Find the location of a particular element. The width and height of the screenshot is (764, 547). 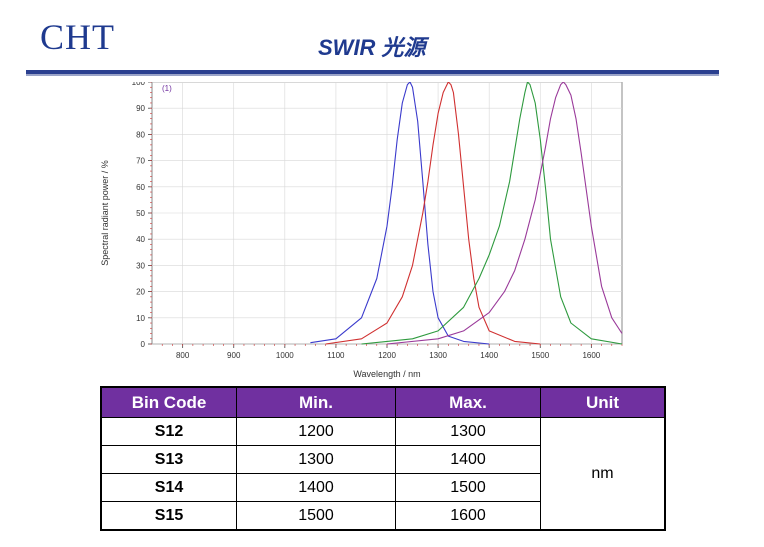

company-logo: CHT is located at coordinates (77, 37).